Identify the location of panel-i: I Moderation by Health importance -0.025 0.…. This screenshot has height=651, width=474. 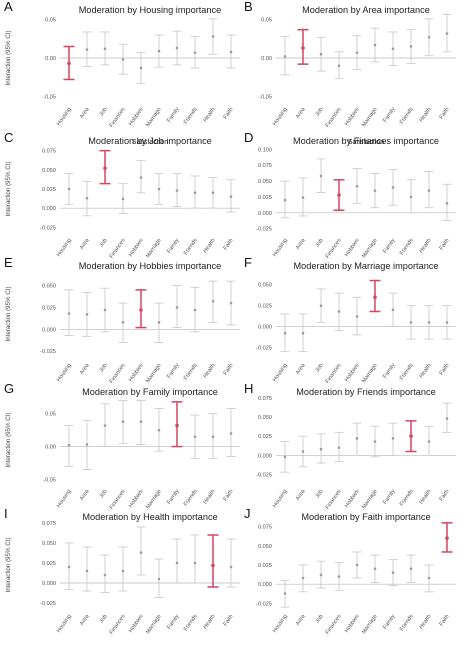
(122, 571).